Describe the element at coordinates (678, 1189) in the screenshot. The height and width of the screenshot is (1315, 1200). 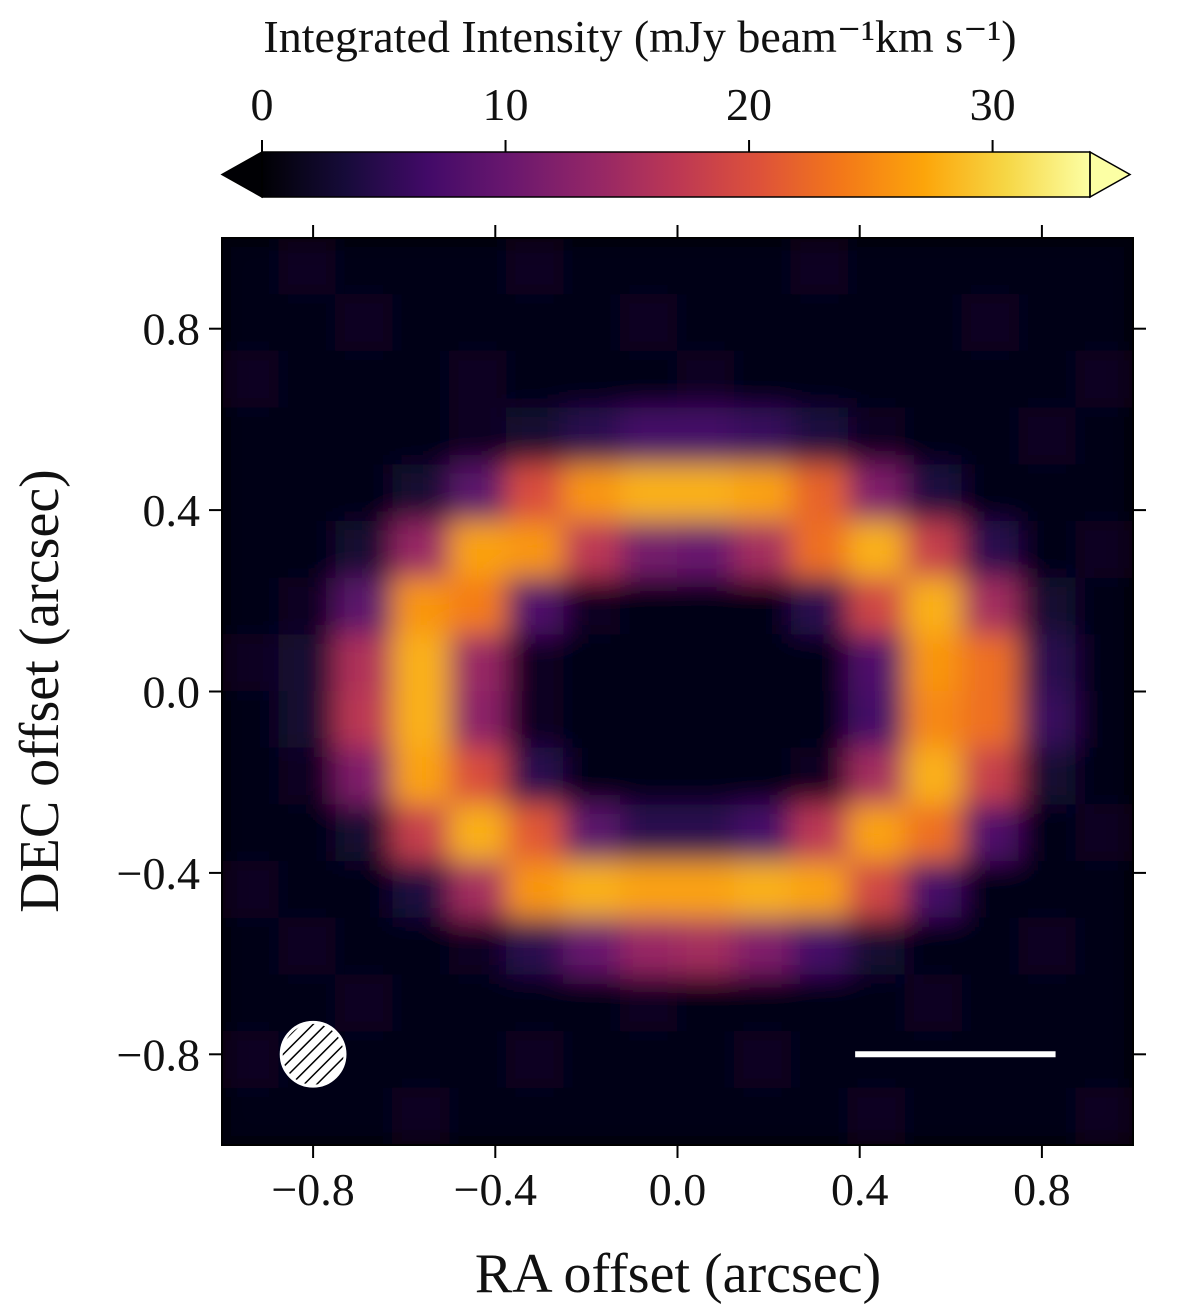
I see `x-tick-label: 0.0` at that location.